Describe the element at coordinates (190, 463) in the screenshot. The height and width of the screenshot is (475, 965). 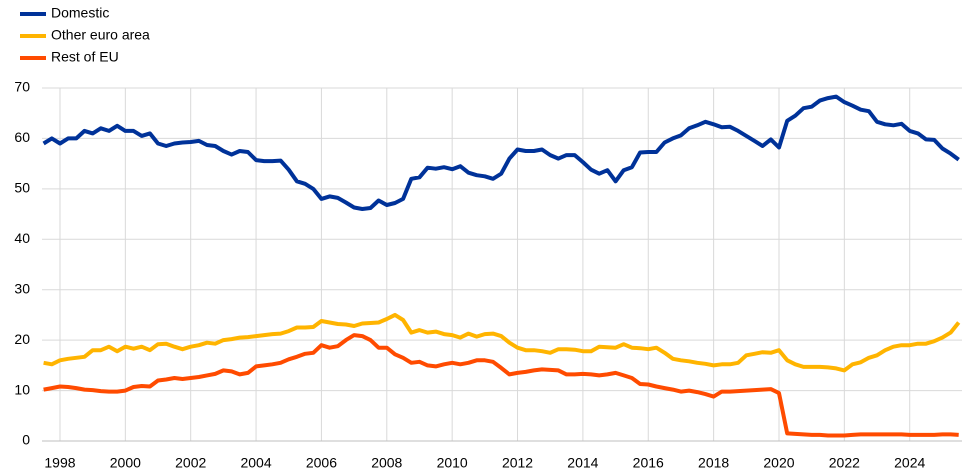
I see `x-tick-label: 2002` at that location.